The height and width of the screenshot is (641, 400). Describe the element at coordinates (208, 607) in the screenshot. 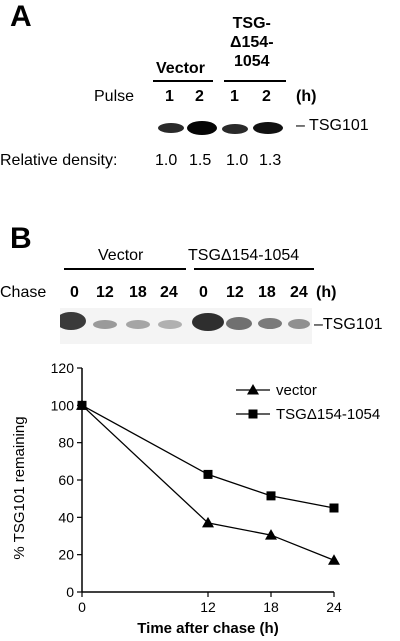

I see `x-tick-label: 12` at that location.